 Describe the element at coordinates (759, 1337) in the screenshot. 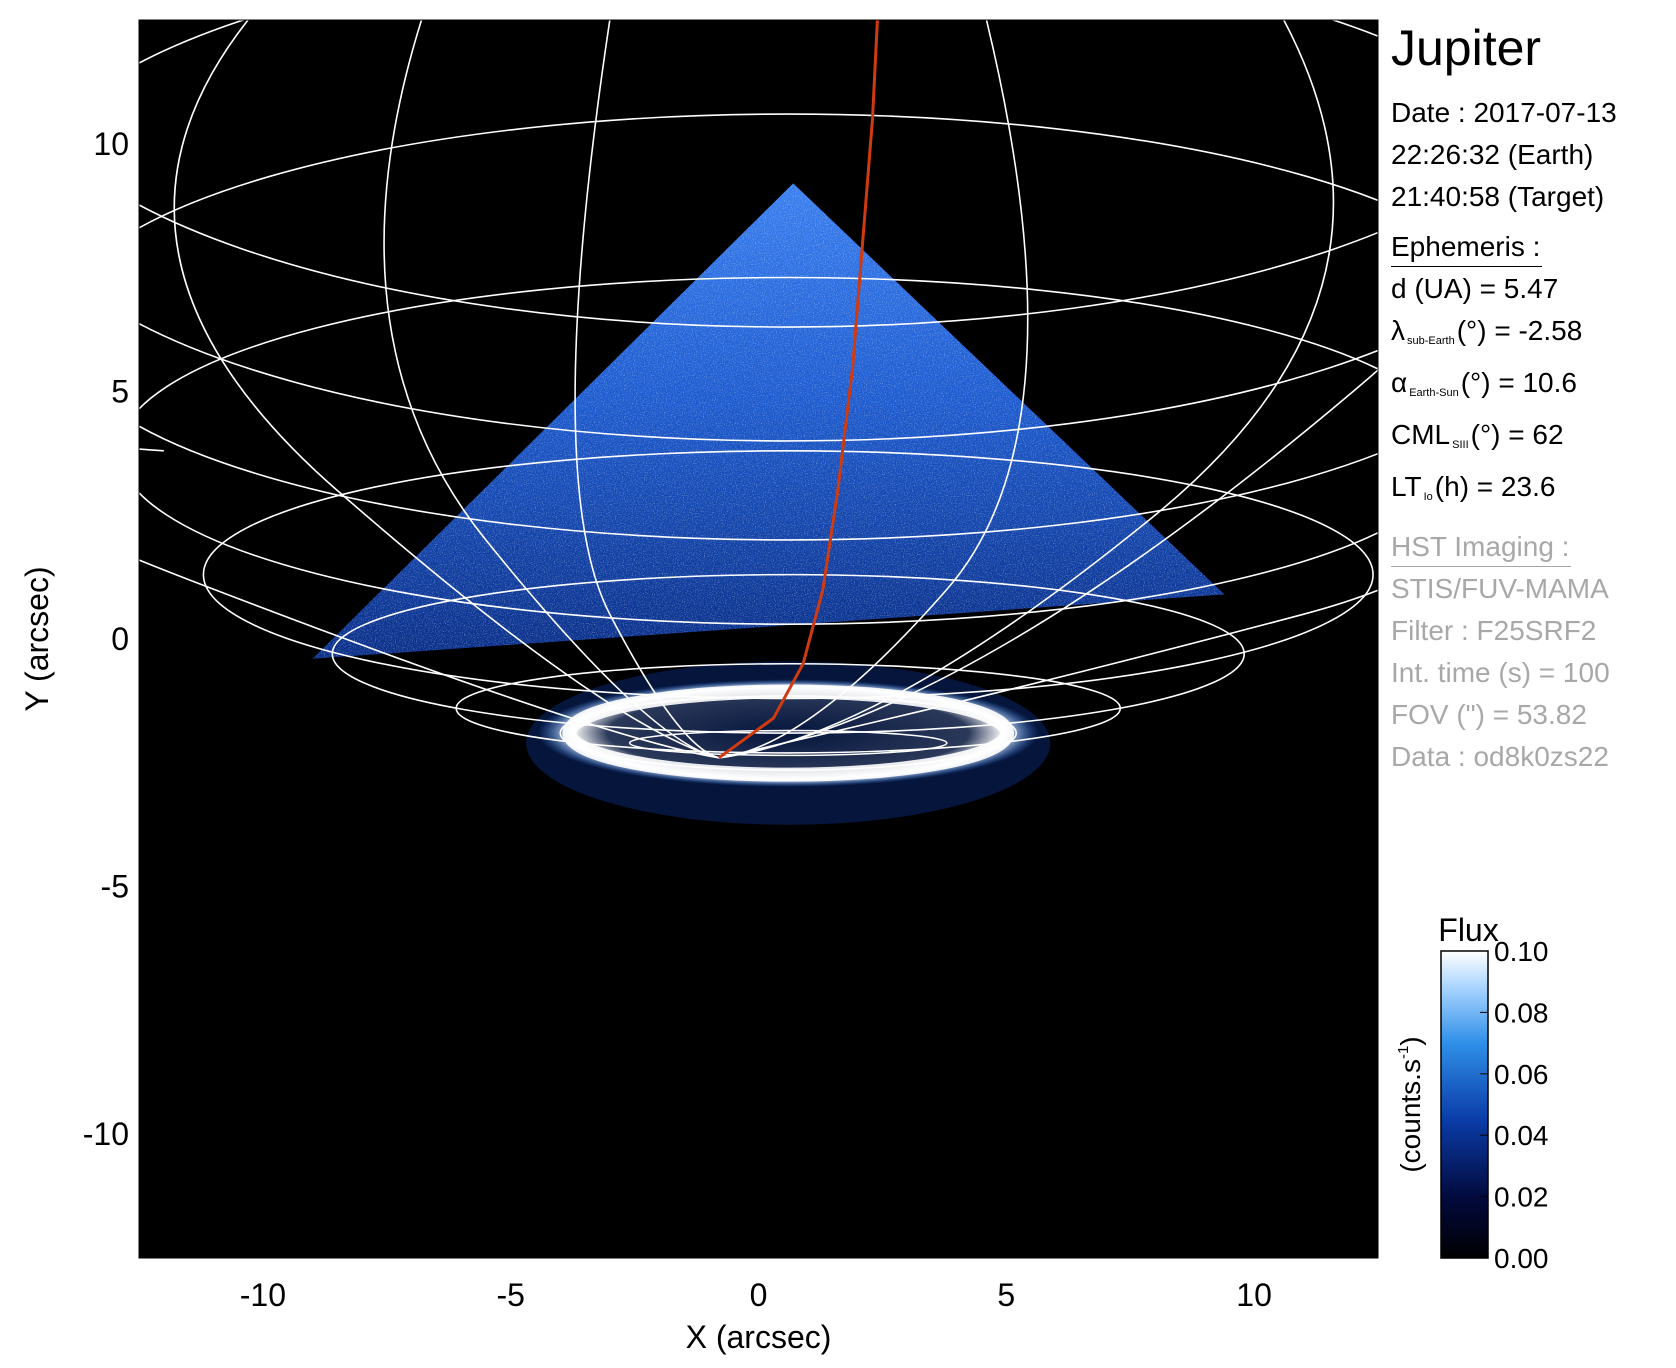

I see `x-axis-label: X (arcsec)` at that location.